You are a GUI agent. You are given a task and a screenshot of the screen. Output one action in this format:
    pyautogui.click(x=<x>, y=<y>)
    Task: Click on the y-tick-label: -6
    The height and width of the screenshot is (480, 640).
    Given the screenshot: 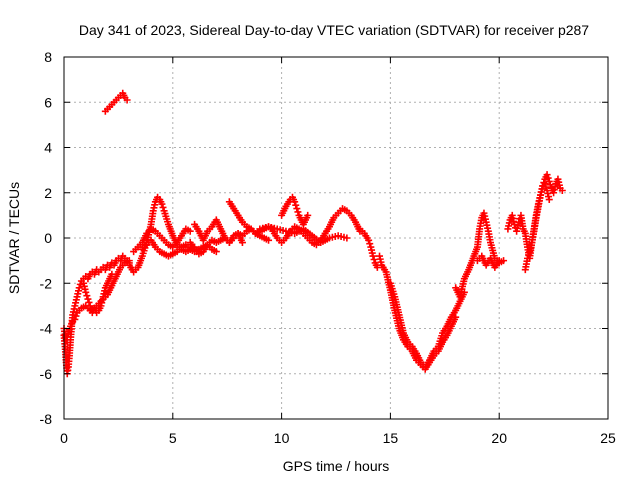 What is the action you would take?
    pyautogui.click(x=46, y=374)
    